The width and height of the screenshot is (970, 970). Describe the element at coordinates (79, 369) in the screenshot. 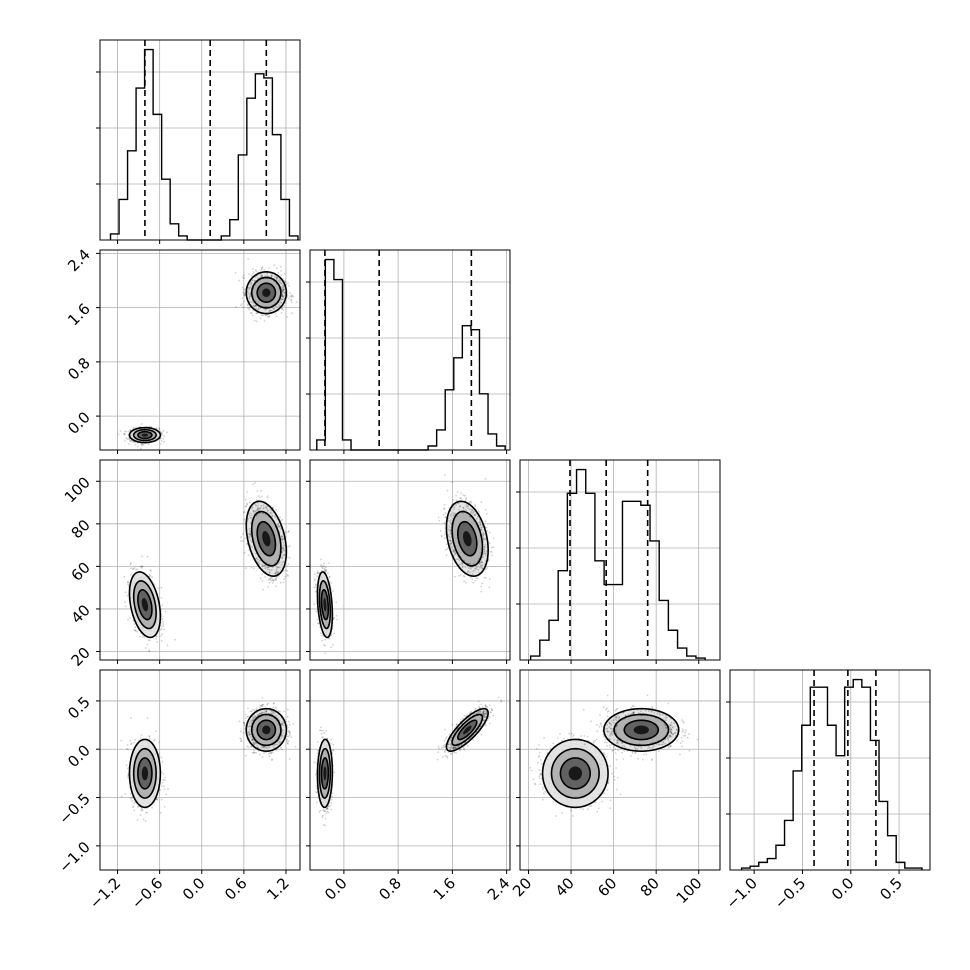

I see `y-tick-label: 0.8` at that location.